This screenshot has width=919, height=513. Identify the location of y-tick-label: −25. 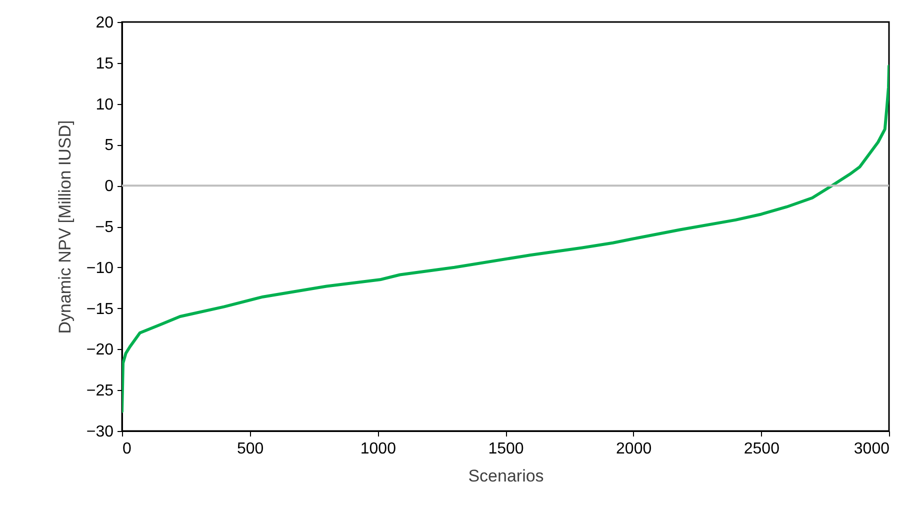
(100, 391).